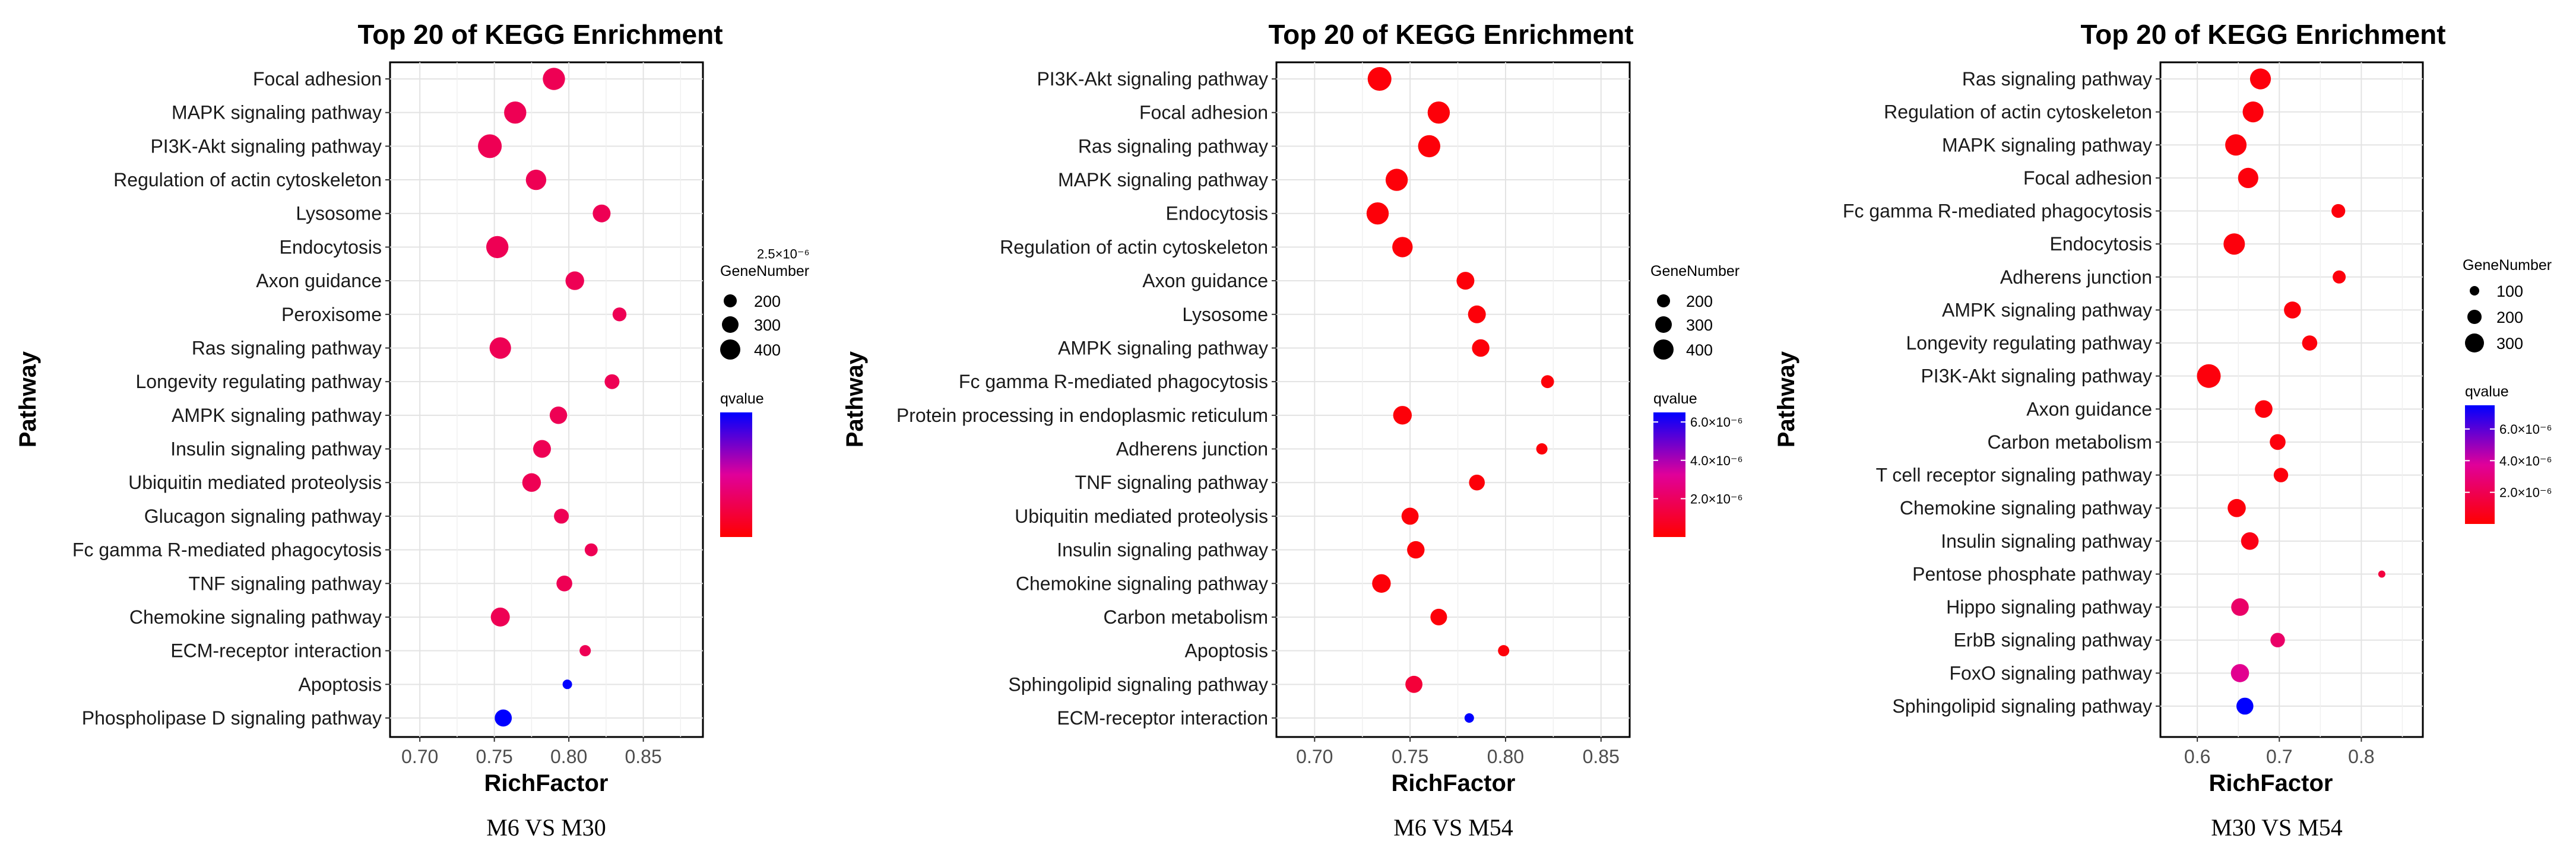 Image resolution: width=2576 pixels, height=861 pixels. I want to click on panel-3-x-tick-labels: 0.6 0.7 0.8, so click(2279, 752).